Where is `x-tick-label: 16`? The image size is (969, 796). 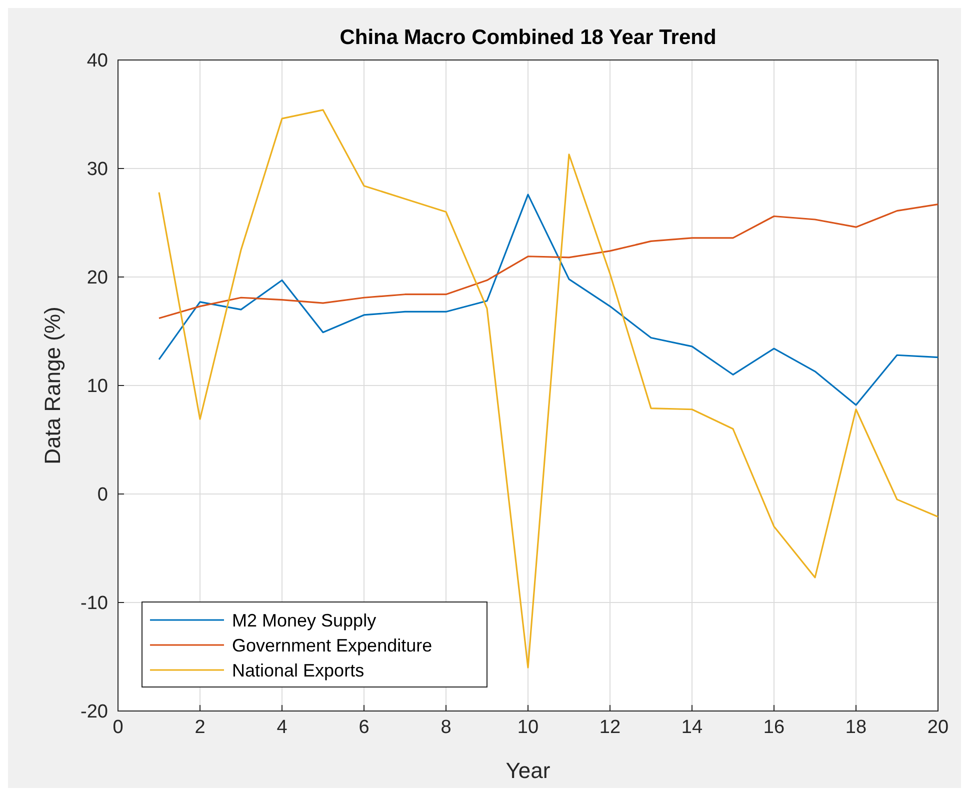
x-tick-label: 16 is located at coordinates (774, 727).